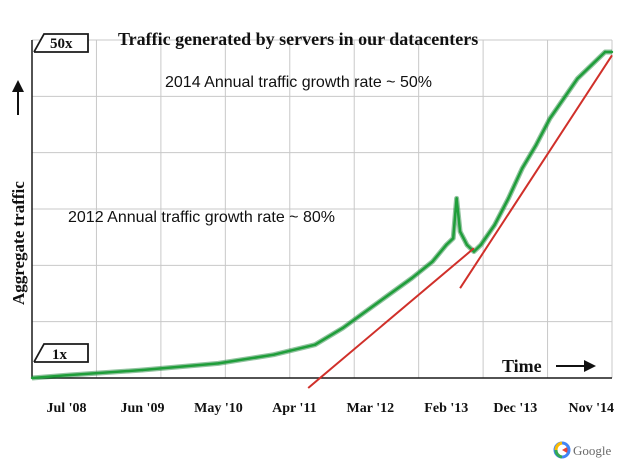  I want to click on x-axis-title-group: Time, so click(549, 366).